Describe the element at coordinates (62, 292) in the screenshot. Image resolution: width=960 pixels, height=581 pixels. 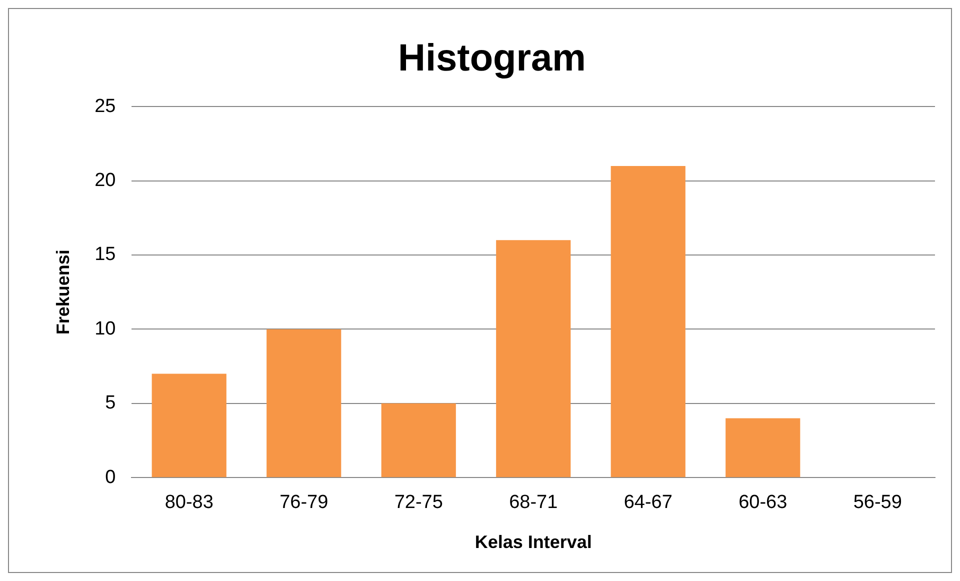
I see `y-axis-title: Frekuensi` at that location.